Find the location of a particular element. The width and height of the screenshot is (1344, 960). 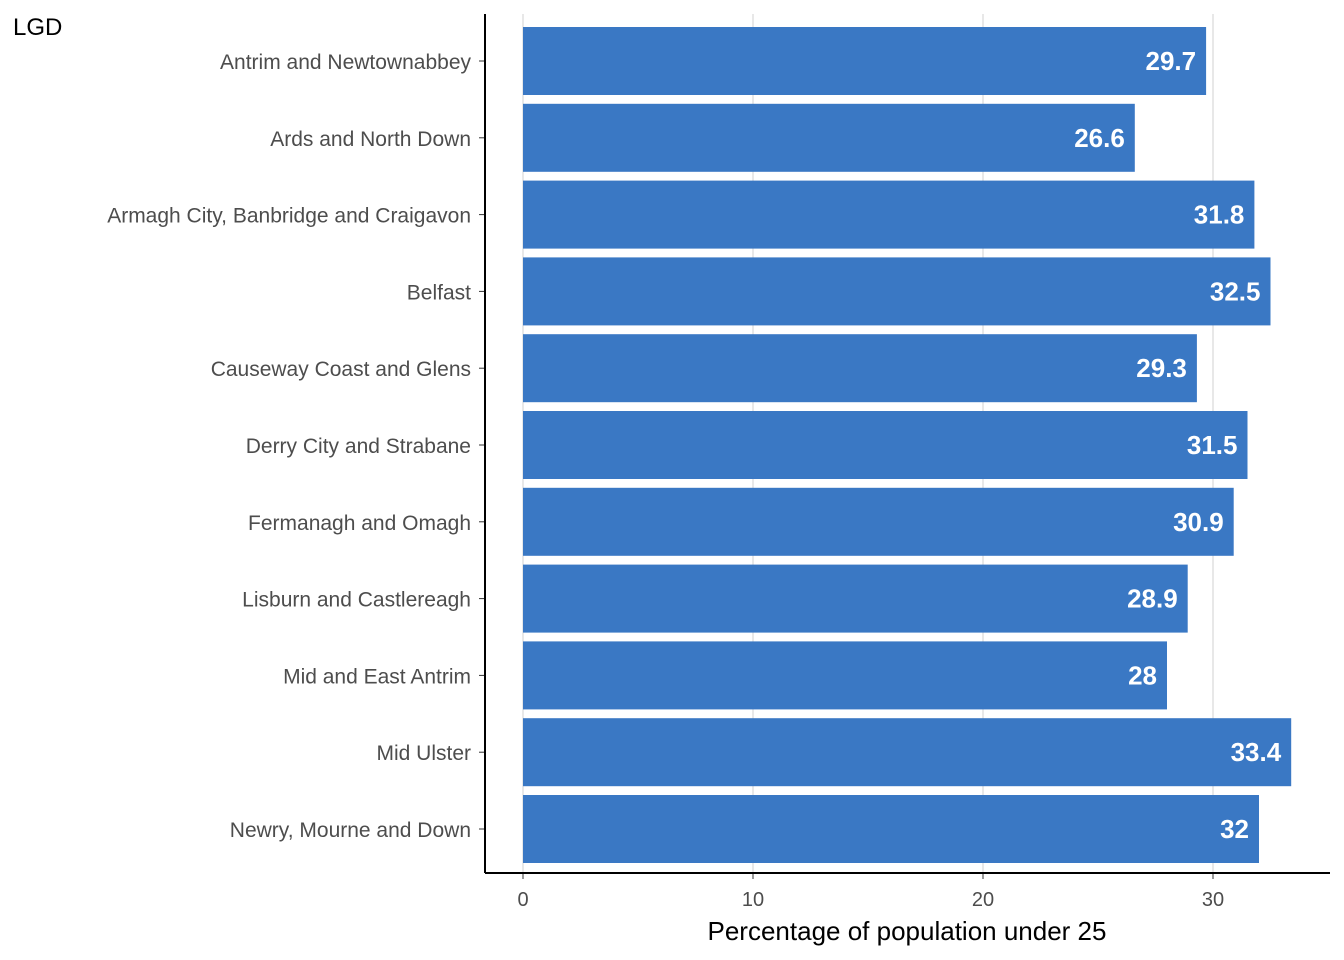

x-tick-label: 10 is located at coordinates (753, 900).